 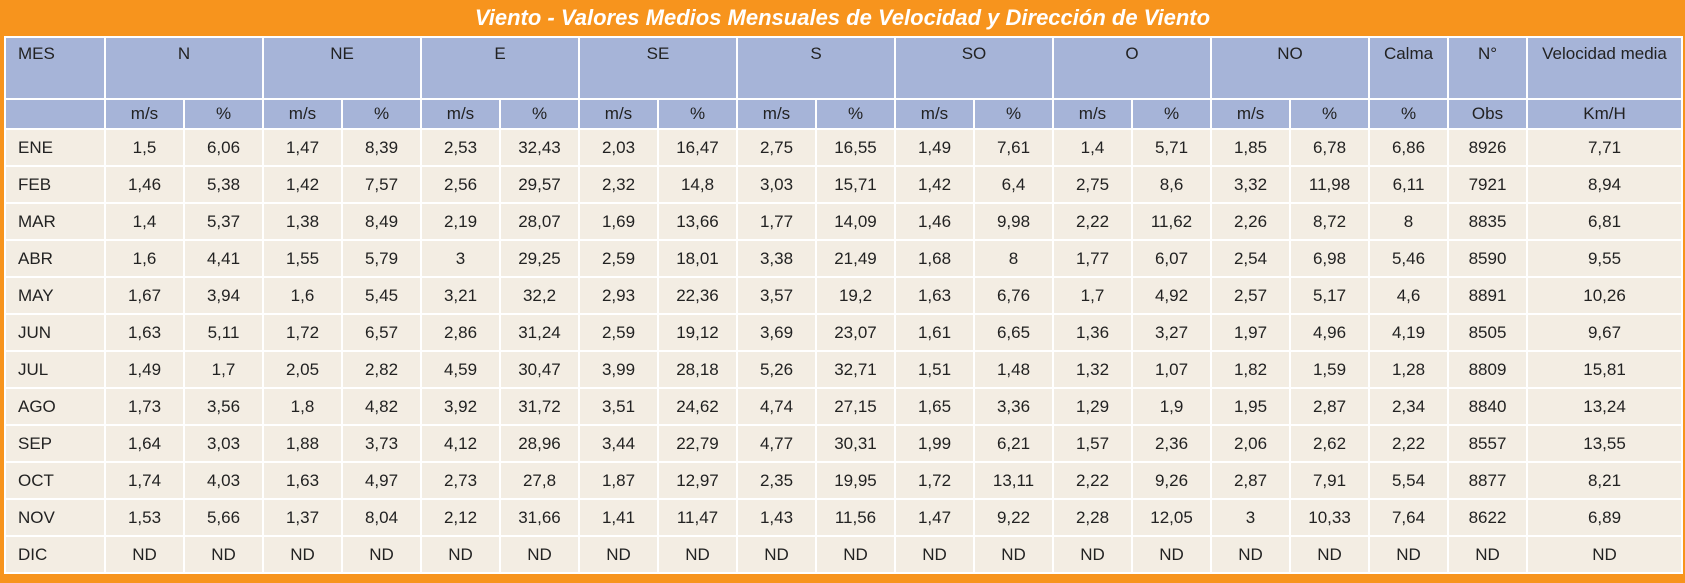 I want to click on month-cell: MAY, so click(x=55, y=295).